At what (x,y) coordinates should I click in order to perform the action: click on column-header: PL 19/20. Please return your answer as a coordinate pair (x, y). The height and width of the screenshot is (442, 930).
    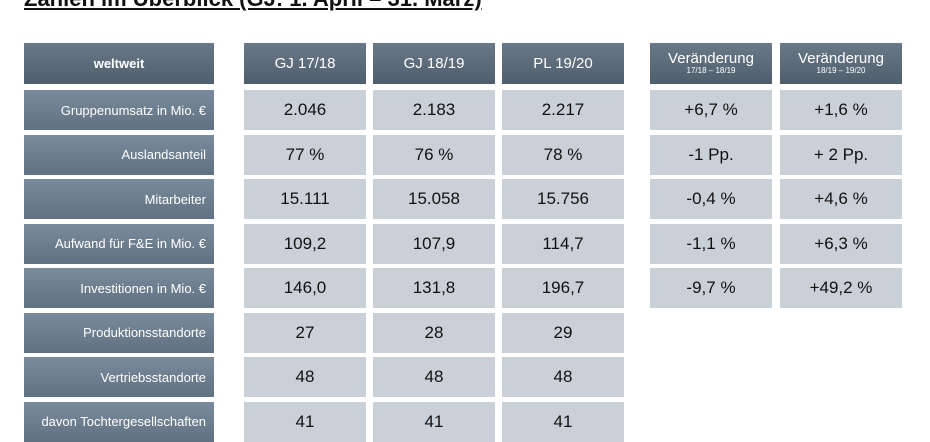
    Looking at the image, I should click on (563, 63).